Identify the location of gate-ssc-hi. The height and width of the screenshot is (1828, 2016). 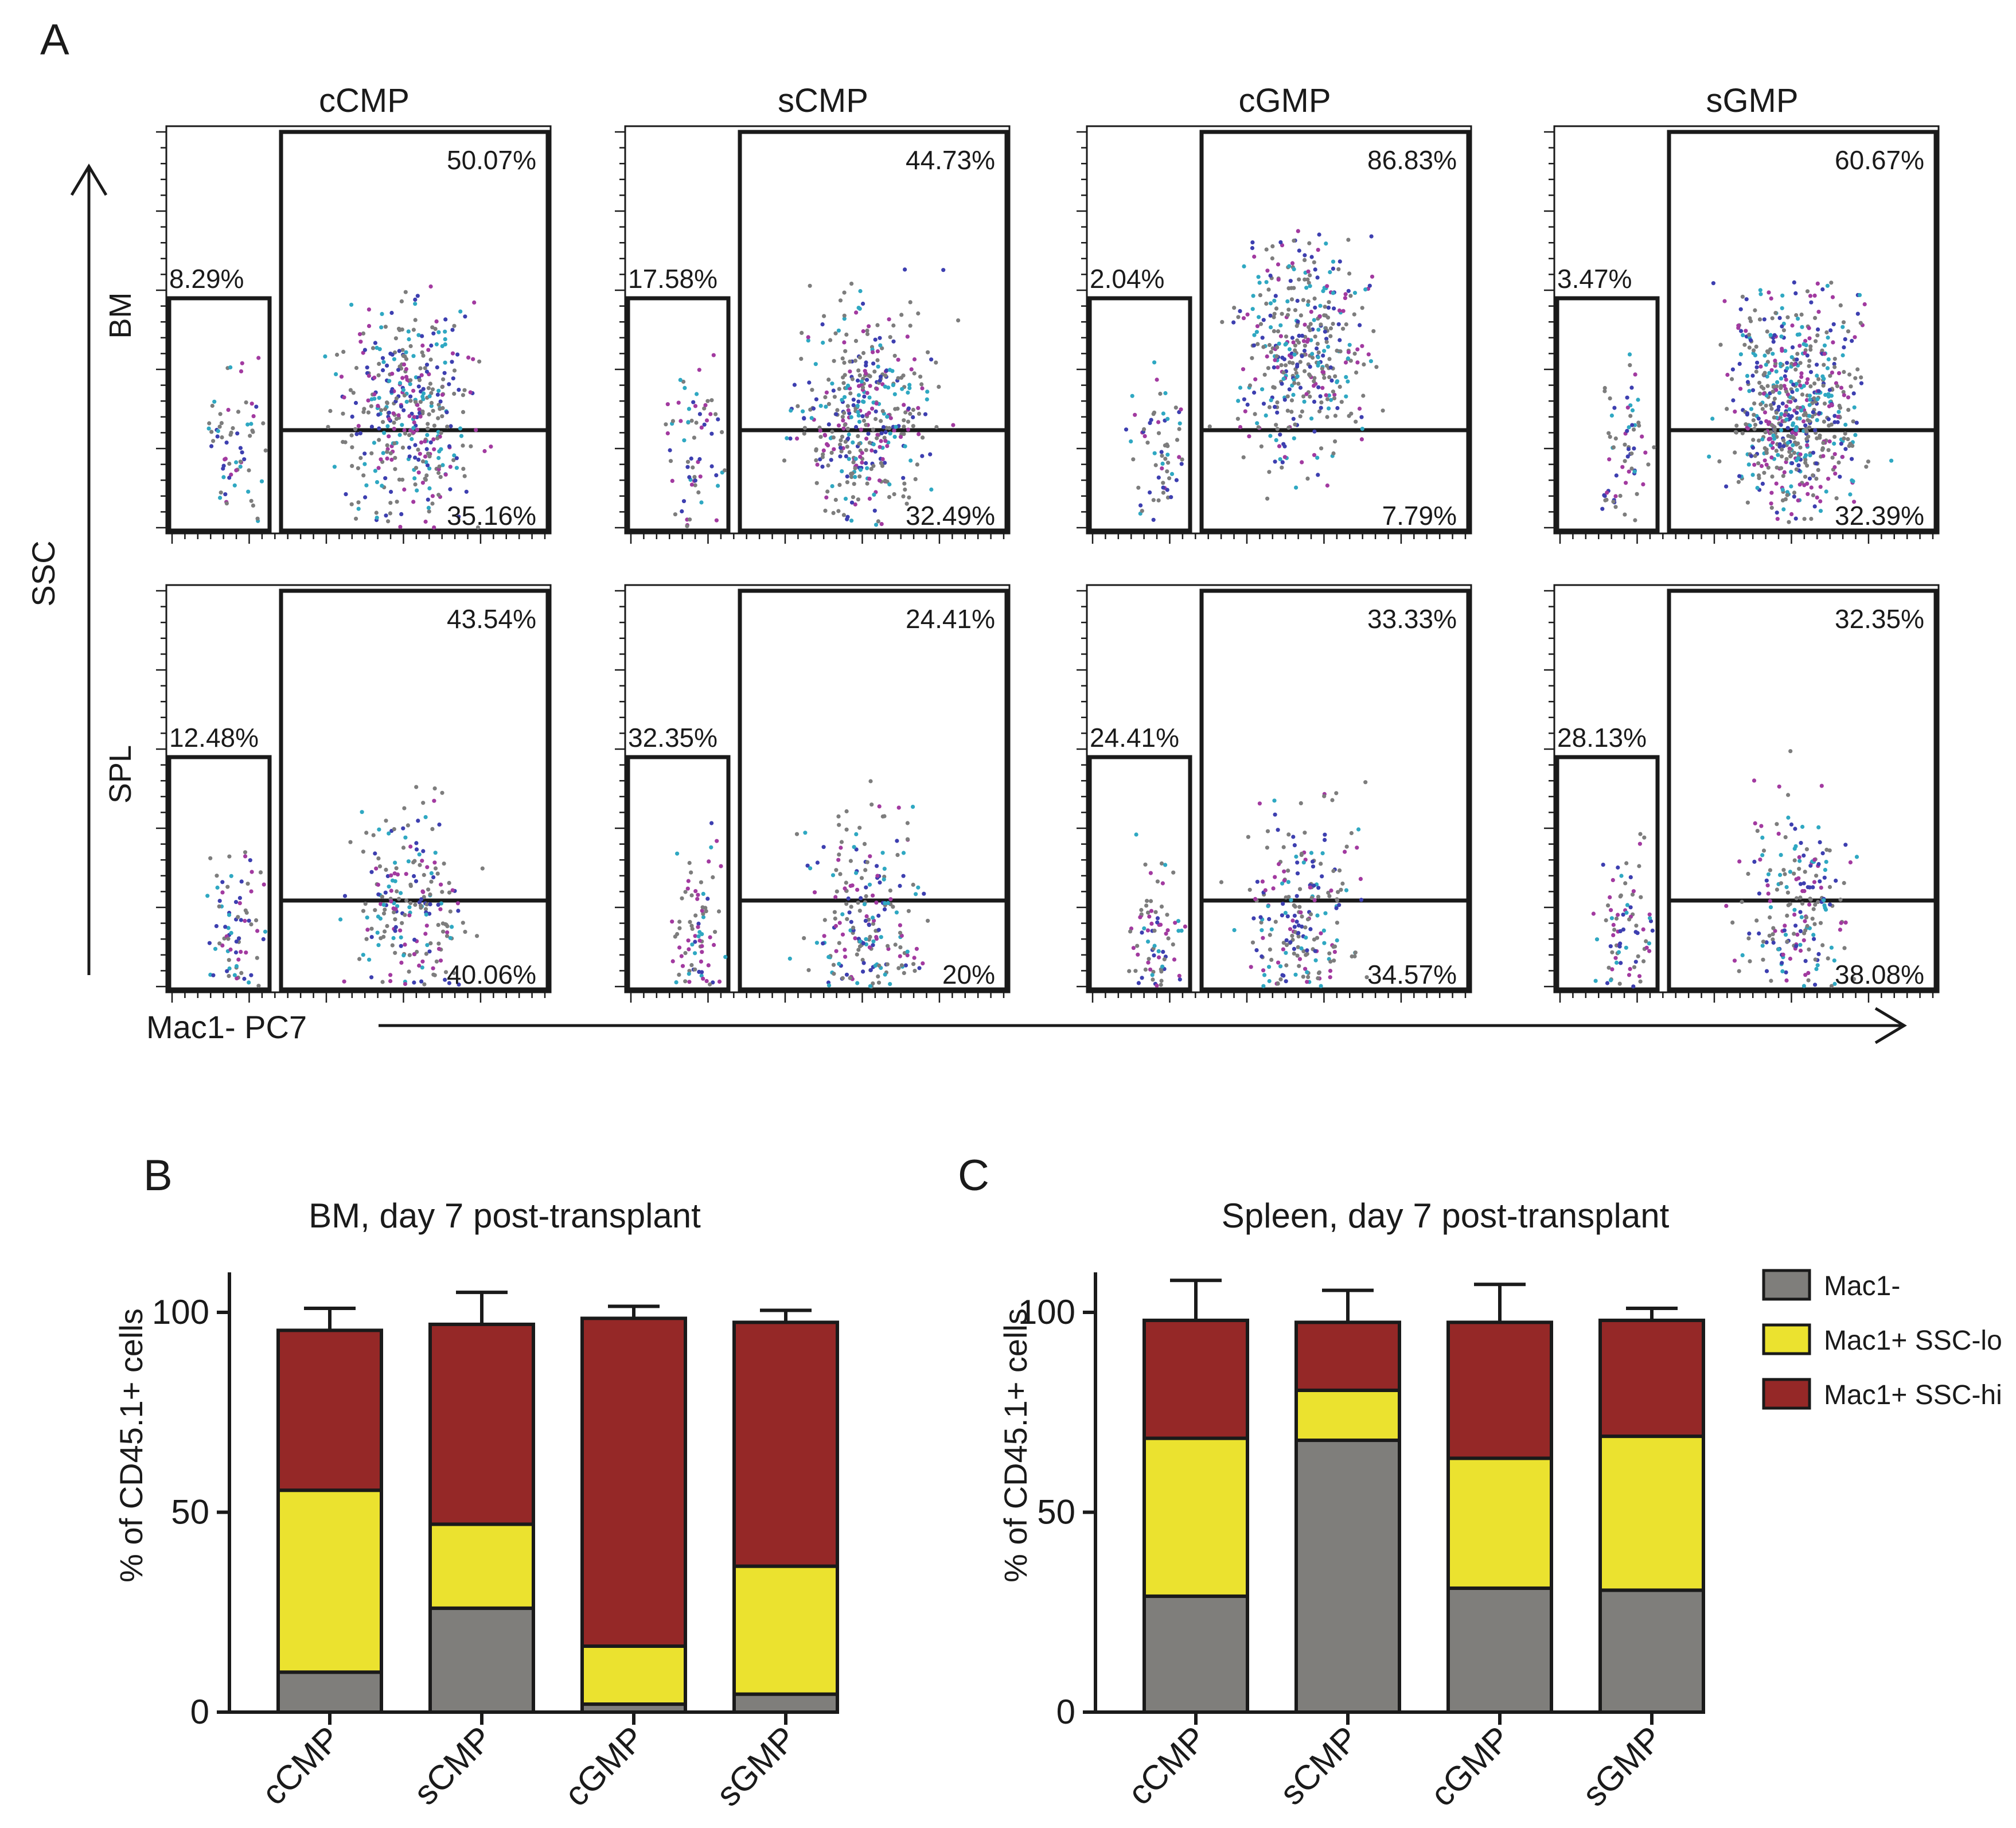
(873, 281).